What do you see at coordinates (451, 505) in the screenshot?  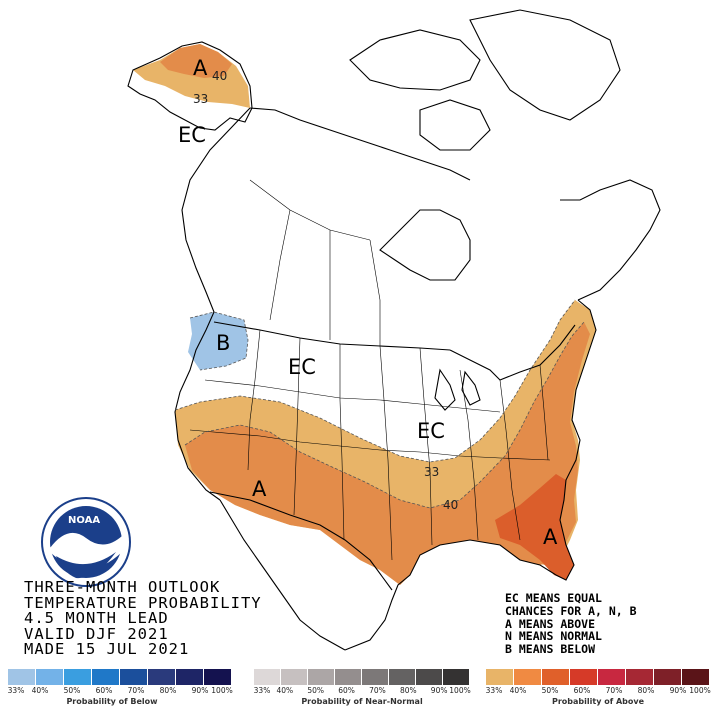 I see `contour-label-southeast-40: 40` at bounding box center [451, 505].